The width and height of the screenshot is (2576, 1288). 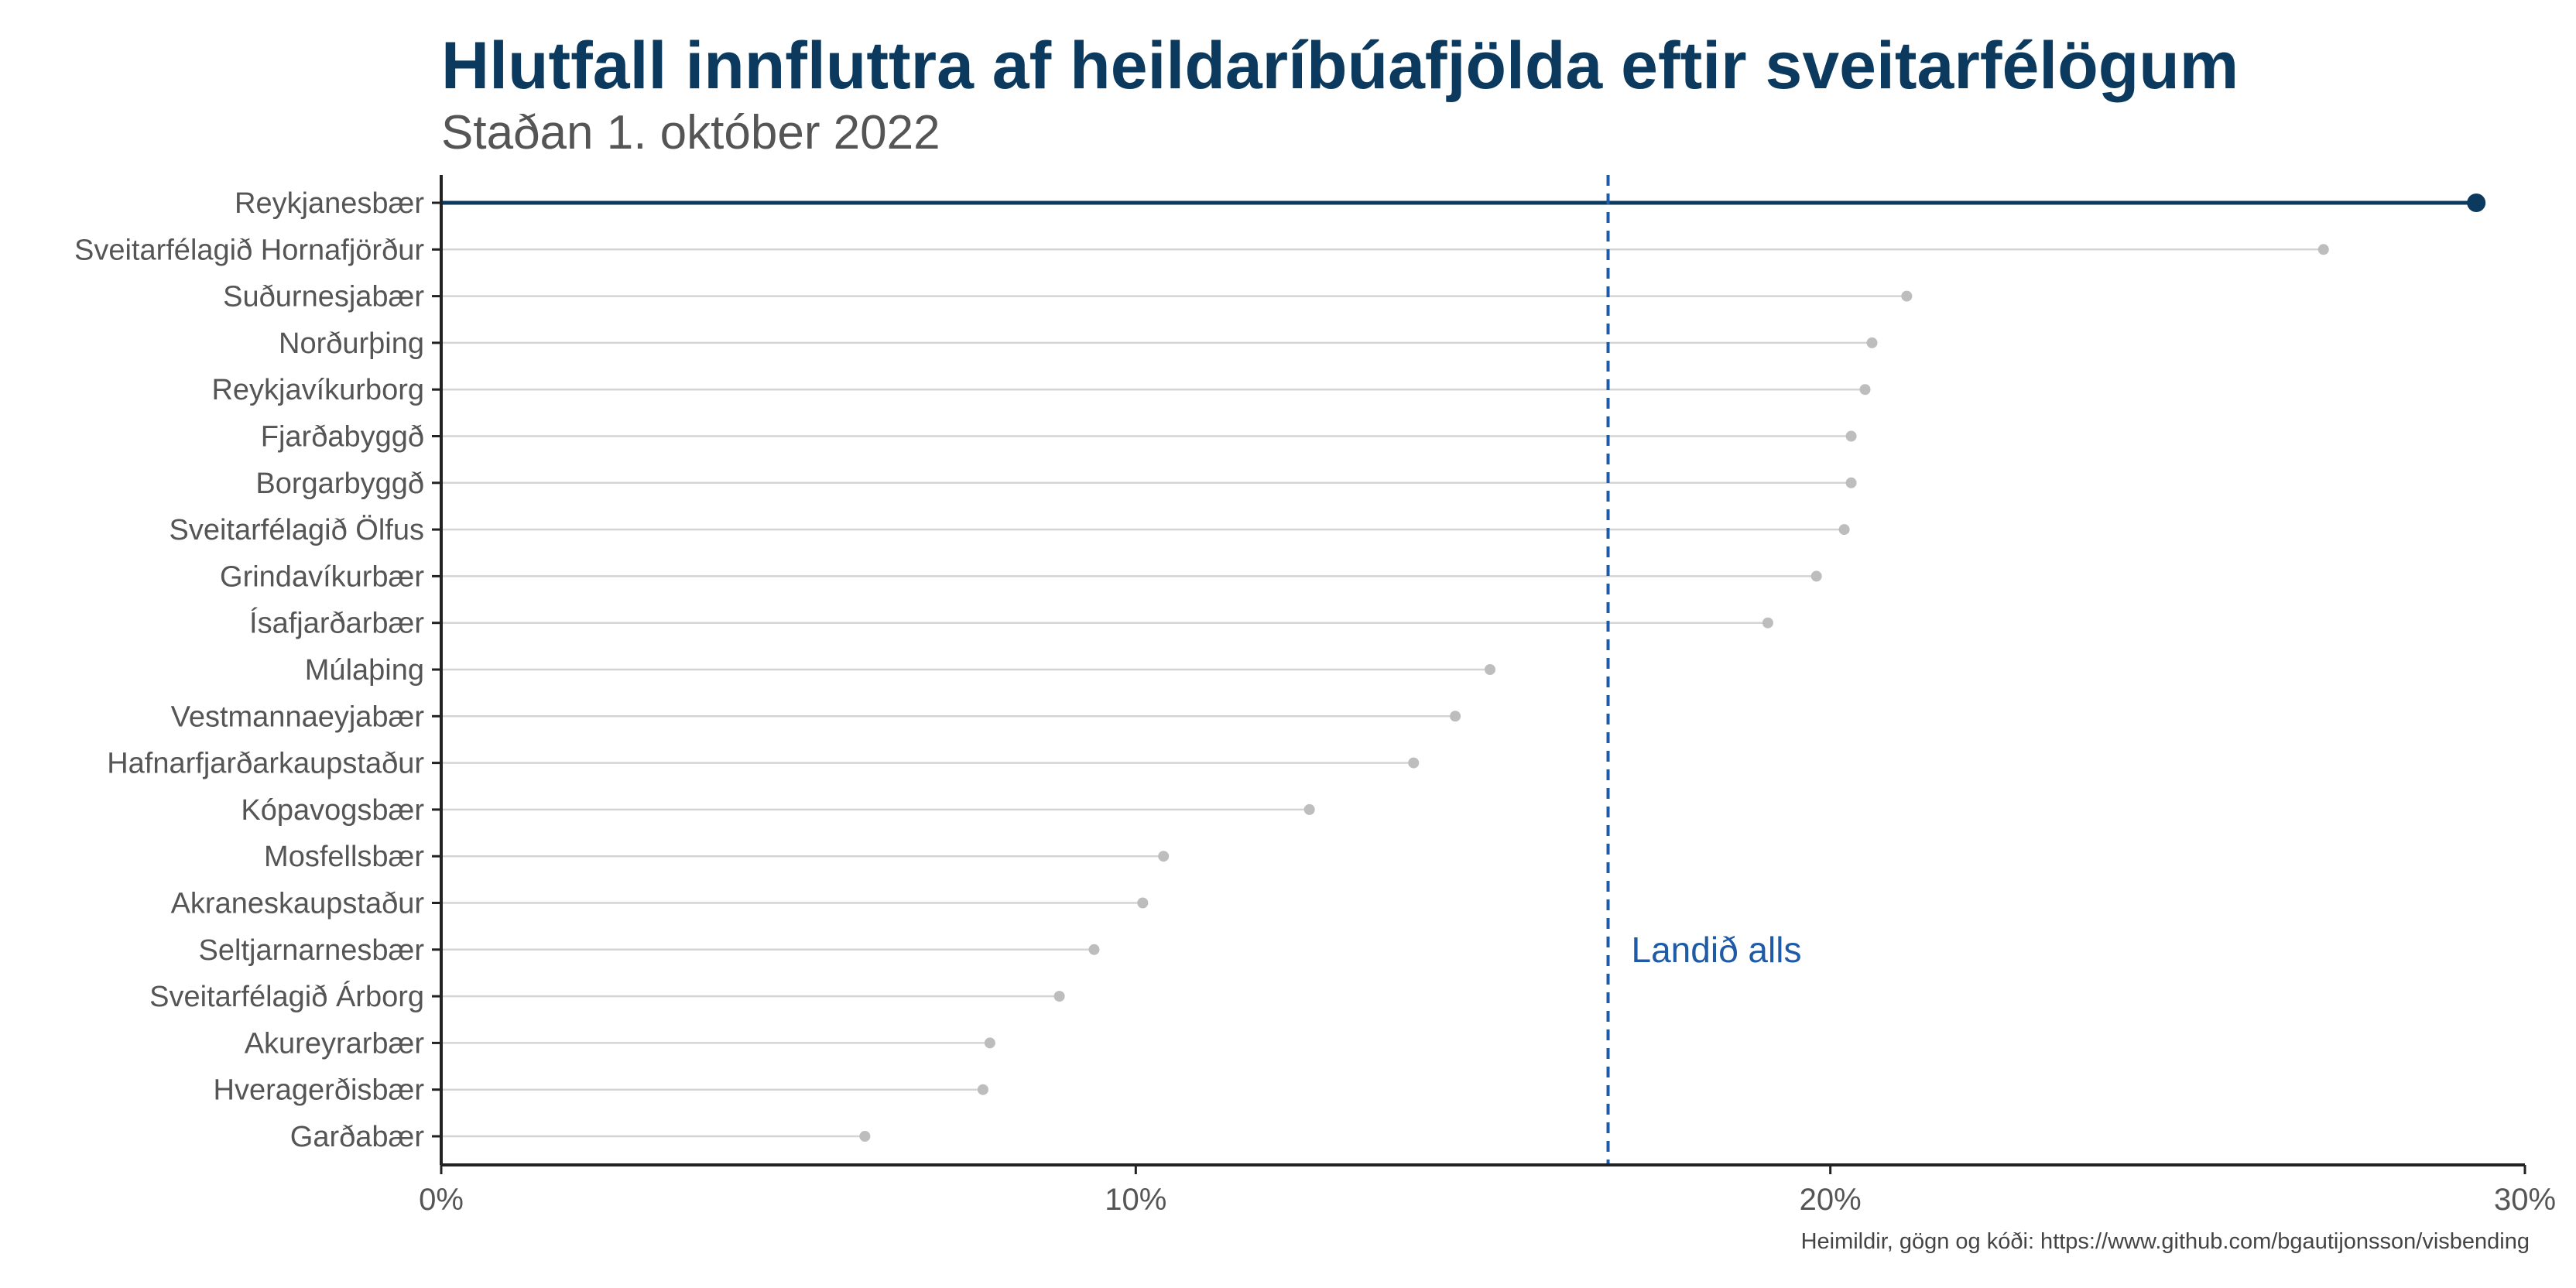 What do you see at coordinates (342, 438) in the screenshot?
I see `category-label-5: Fjarðabyggð` at bounding box center [342, 438].